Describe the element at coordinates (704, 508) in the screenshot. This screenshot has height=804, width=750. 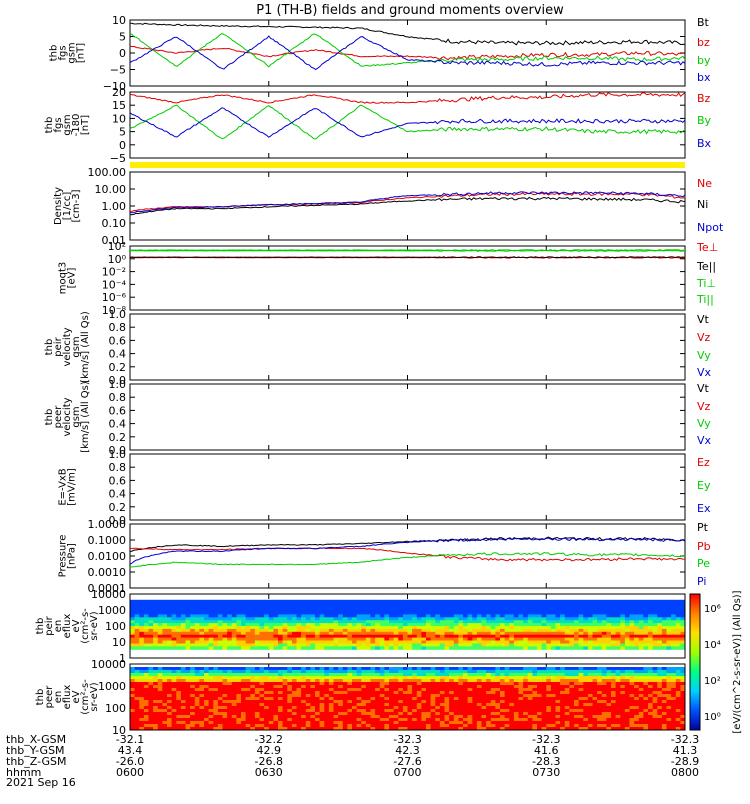
I see `legend-entry: Ex` at that location.